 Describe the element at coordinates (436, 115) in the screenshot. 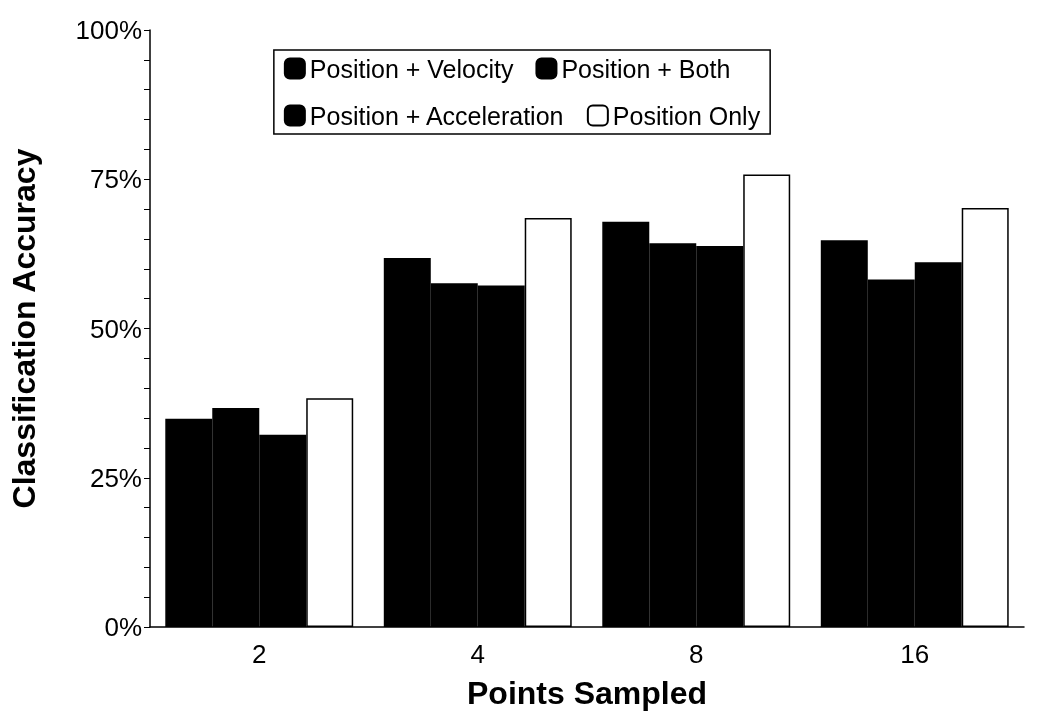

I see `legend-label: Position + Acceleration` at that location.